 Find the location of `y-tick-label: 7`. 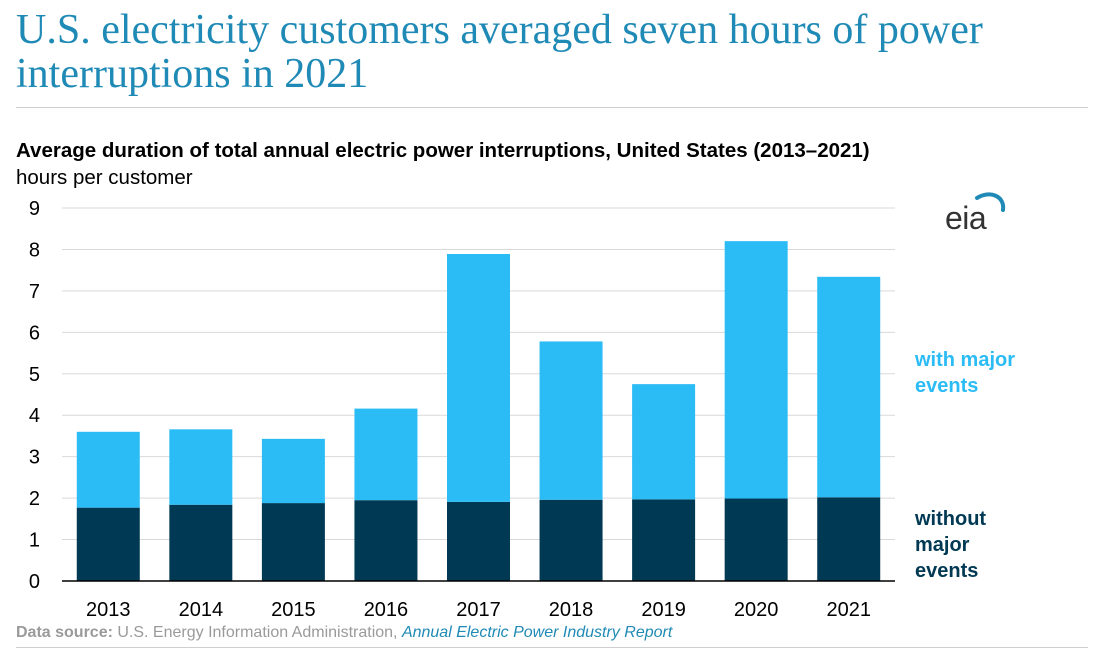

y-tick-label: 7 is located at coordinates (34, 292).